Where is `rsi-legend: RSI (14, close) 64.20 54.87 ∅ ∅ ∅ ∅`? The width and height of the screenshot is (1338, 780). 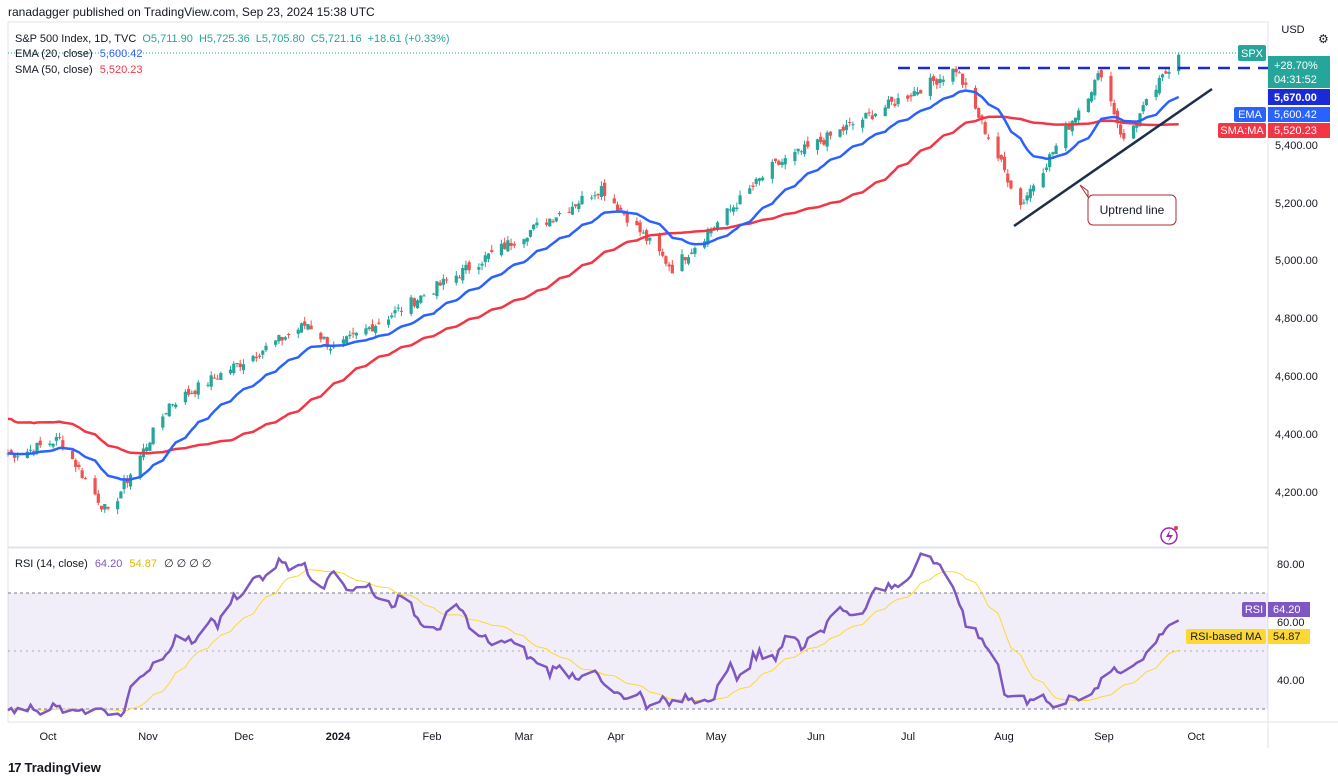
rsi-legend: RSI (14, close) 64.20 54.87 ∅ ∅ ∅ ∅ is located at coordinates (113, 563).